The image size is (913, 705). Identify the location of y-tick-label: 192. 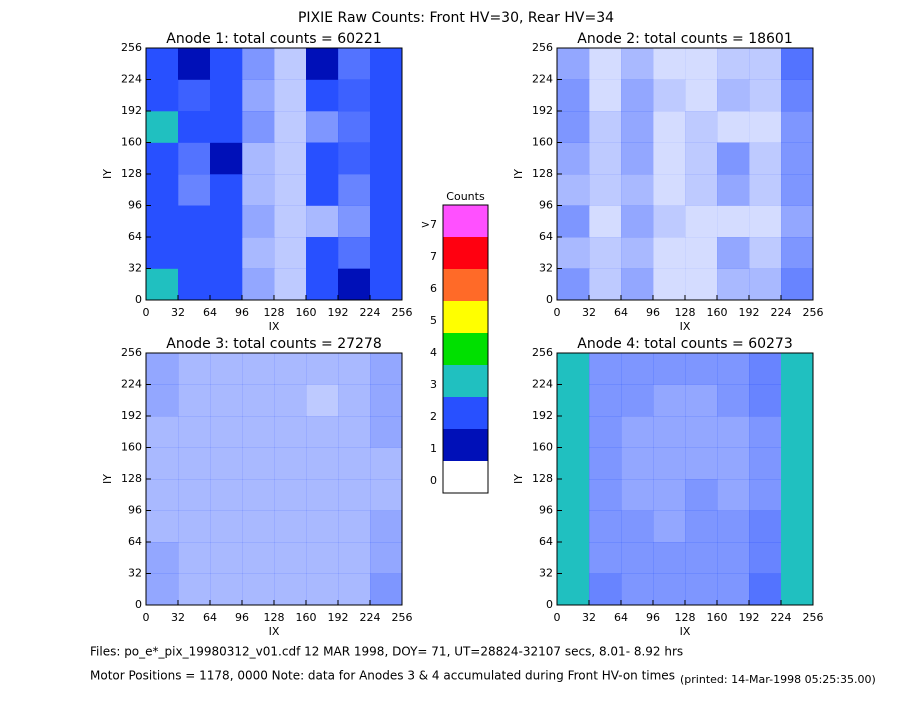
(542, 110).